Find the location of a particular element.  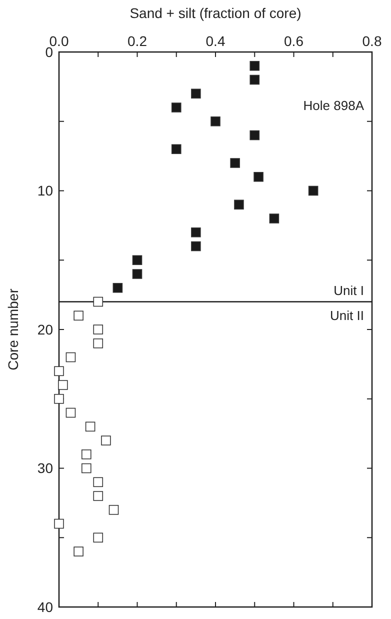

x-tick-label: 0.8 is located at coordinates (372, 41).